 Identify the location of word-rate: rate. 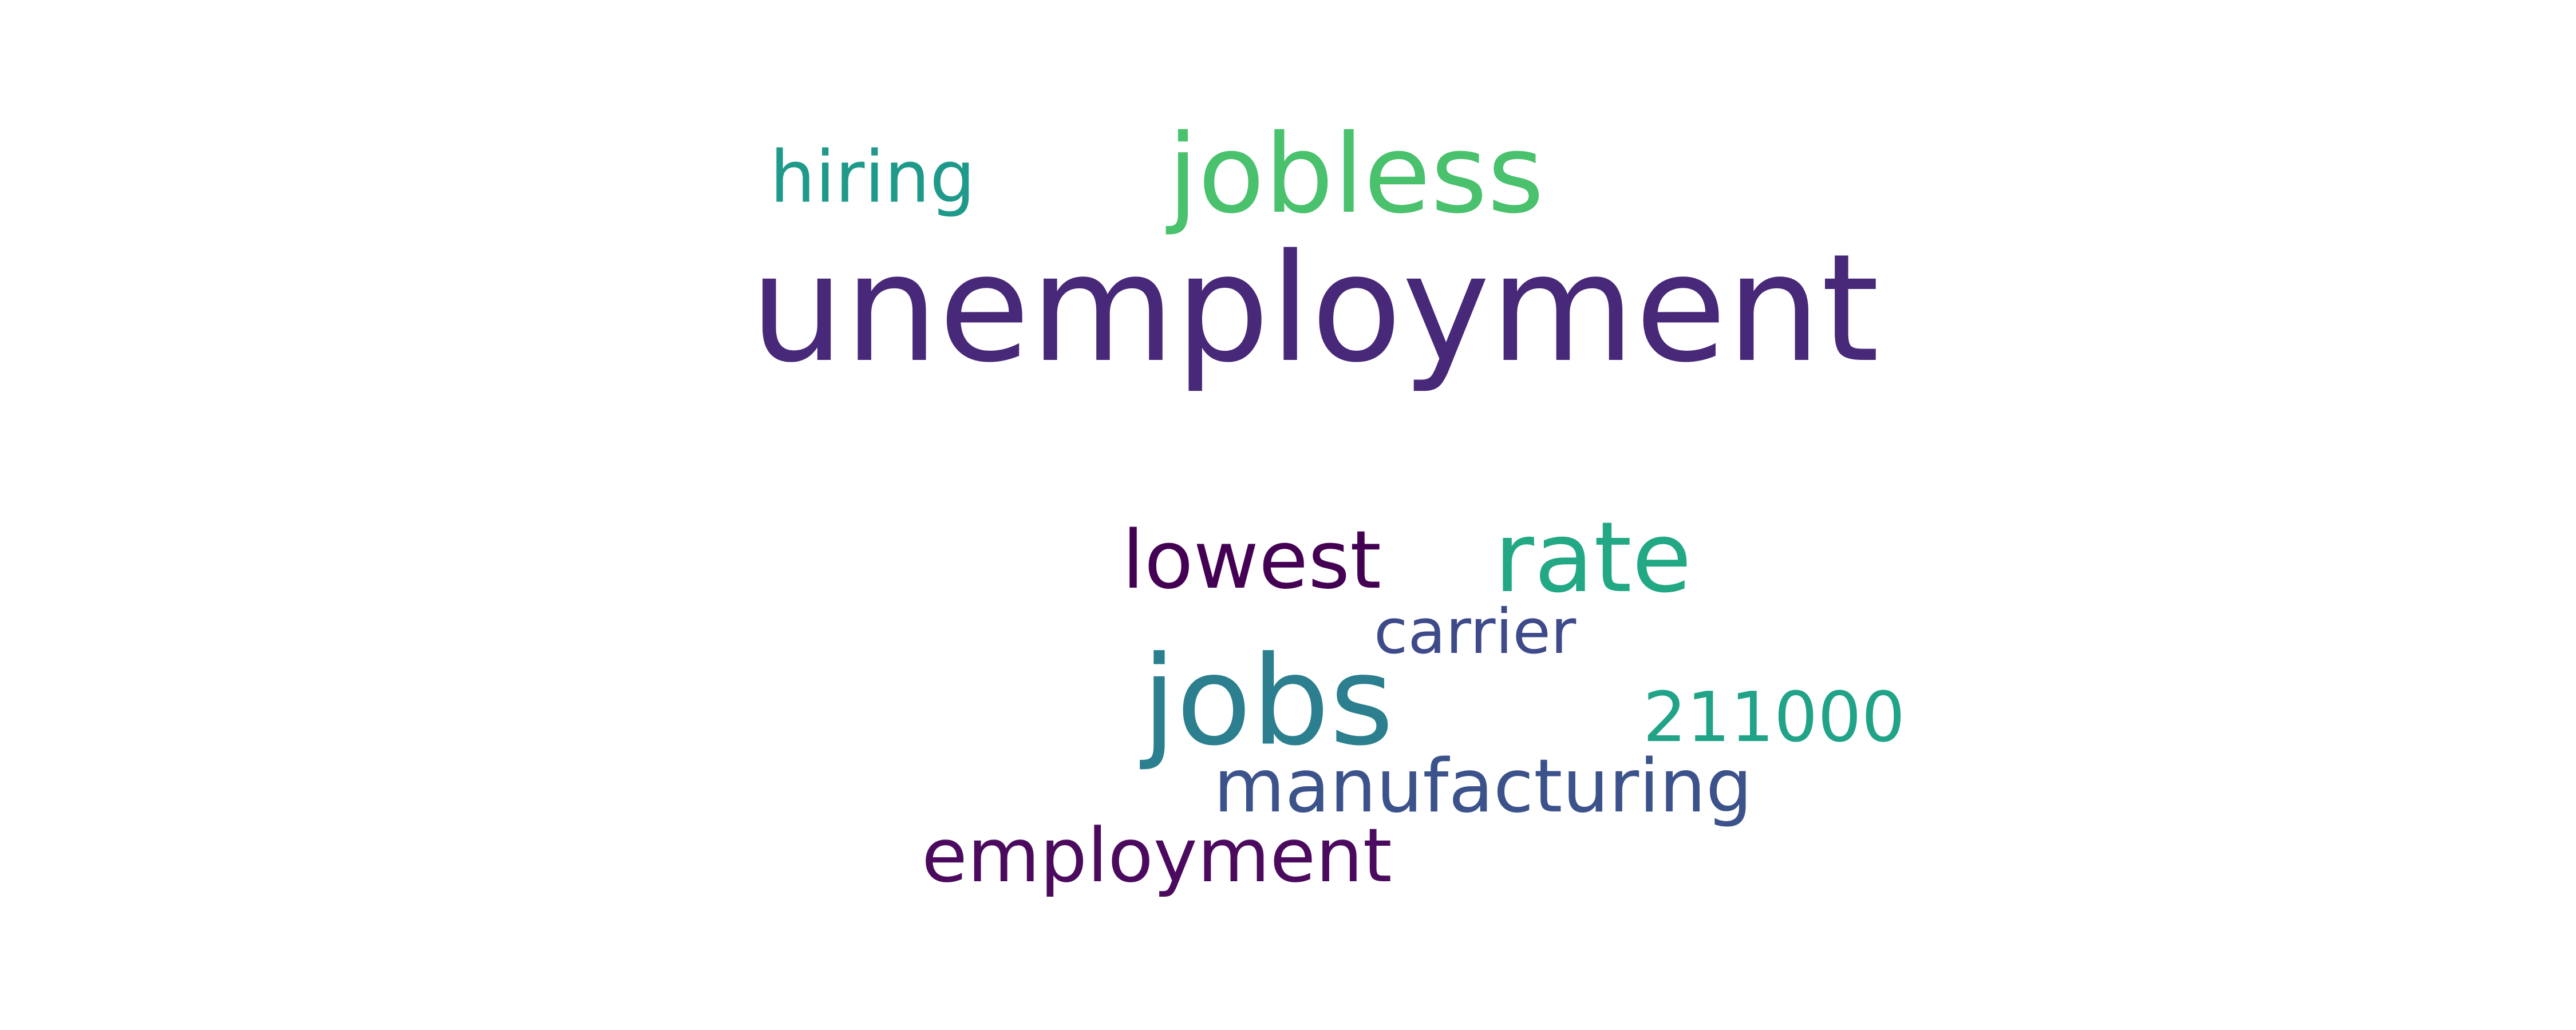
(1593, 558).